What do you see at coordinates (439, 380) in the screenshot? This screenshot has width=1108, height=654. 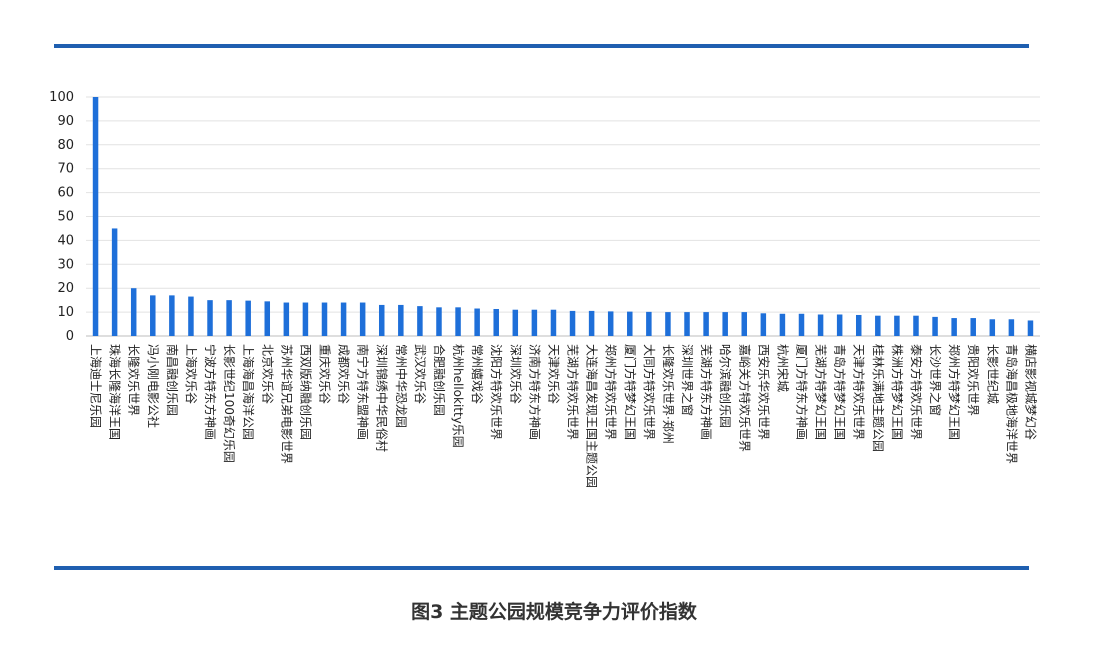 I see `x-tick-label: 合肥融创乐园` at bounding box center [439, 380].